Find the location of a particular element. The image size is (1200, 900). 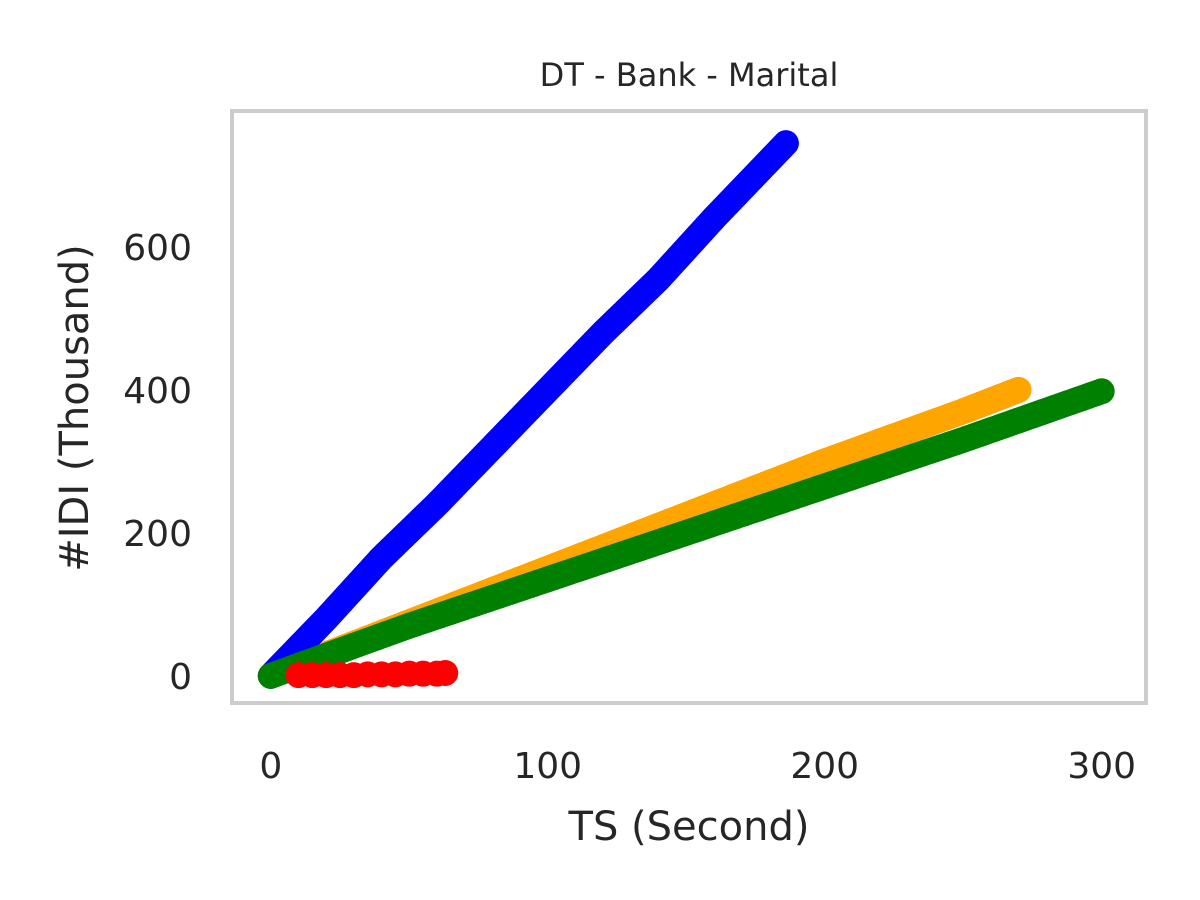

y-tick-label: 600 is located at coordinates (157, 248).